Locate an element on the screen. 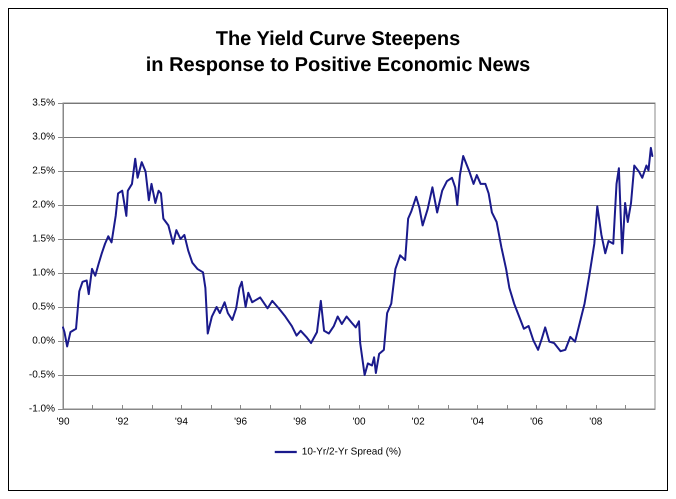 The image size is (676, 499). x-tick-label: '94 is located at coordinates (181, 422).